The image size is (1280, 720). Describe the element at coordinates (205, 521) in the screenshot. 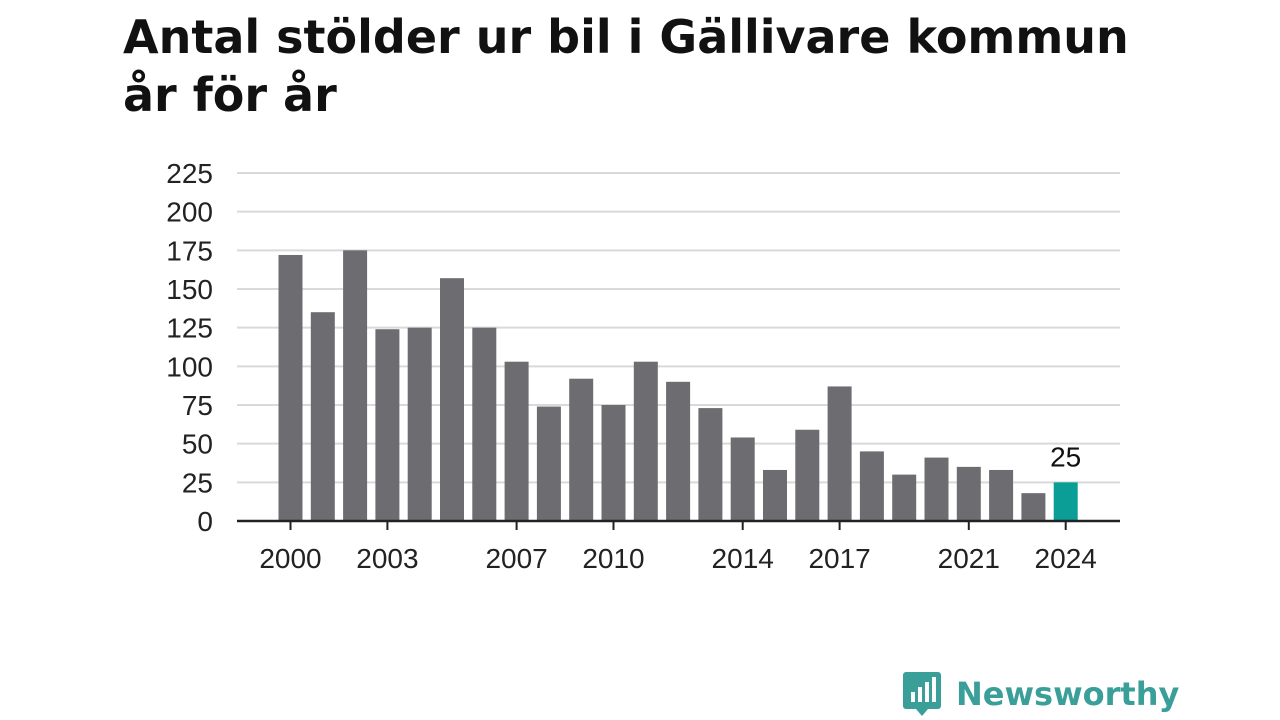

I see `y-tick-label: 0` at that location.